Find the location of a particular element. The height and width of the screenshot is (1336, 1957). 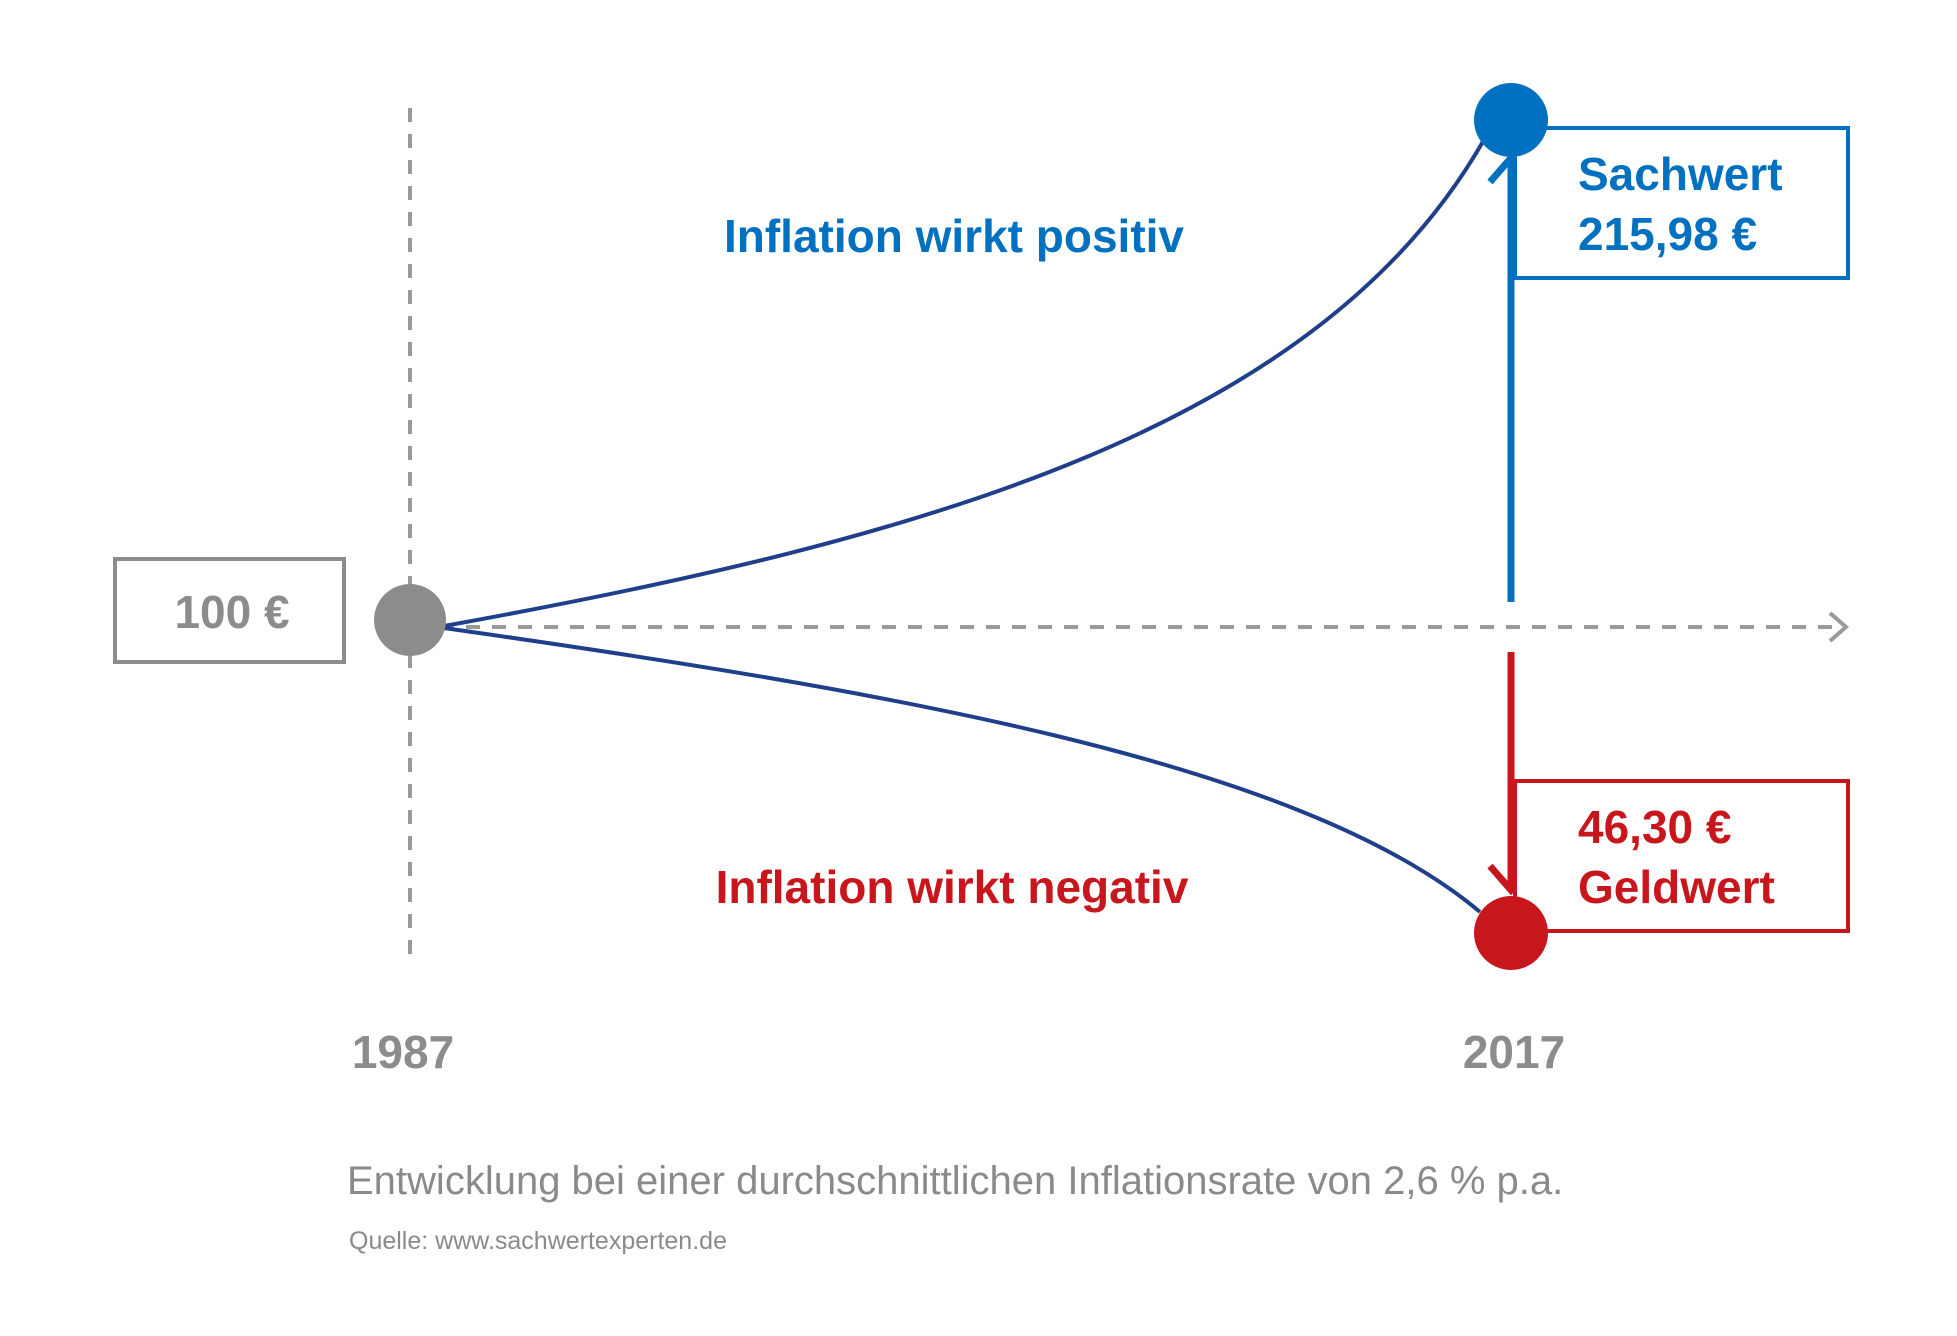

negative-curve is located at coordinates (962, 770).